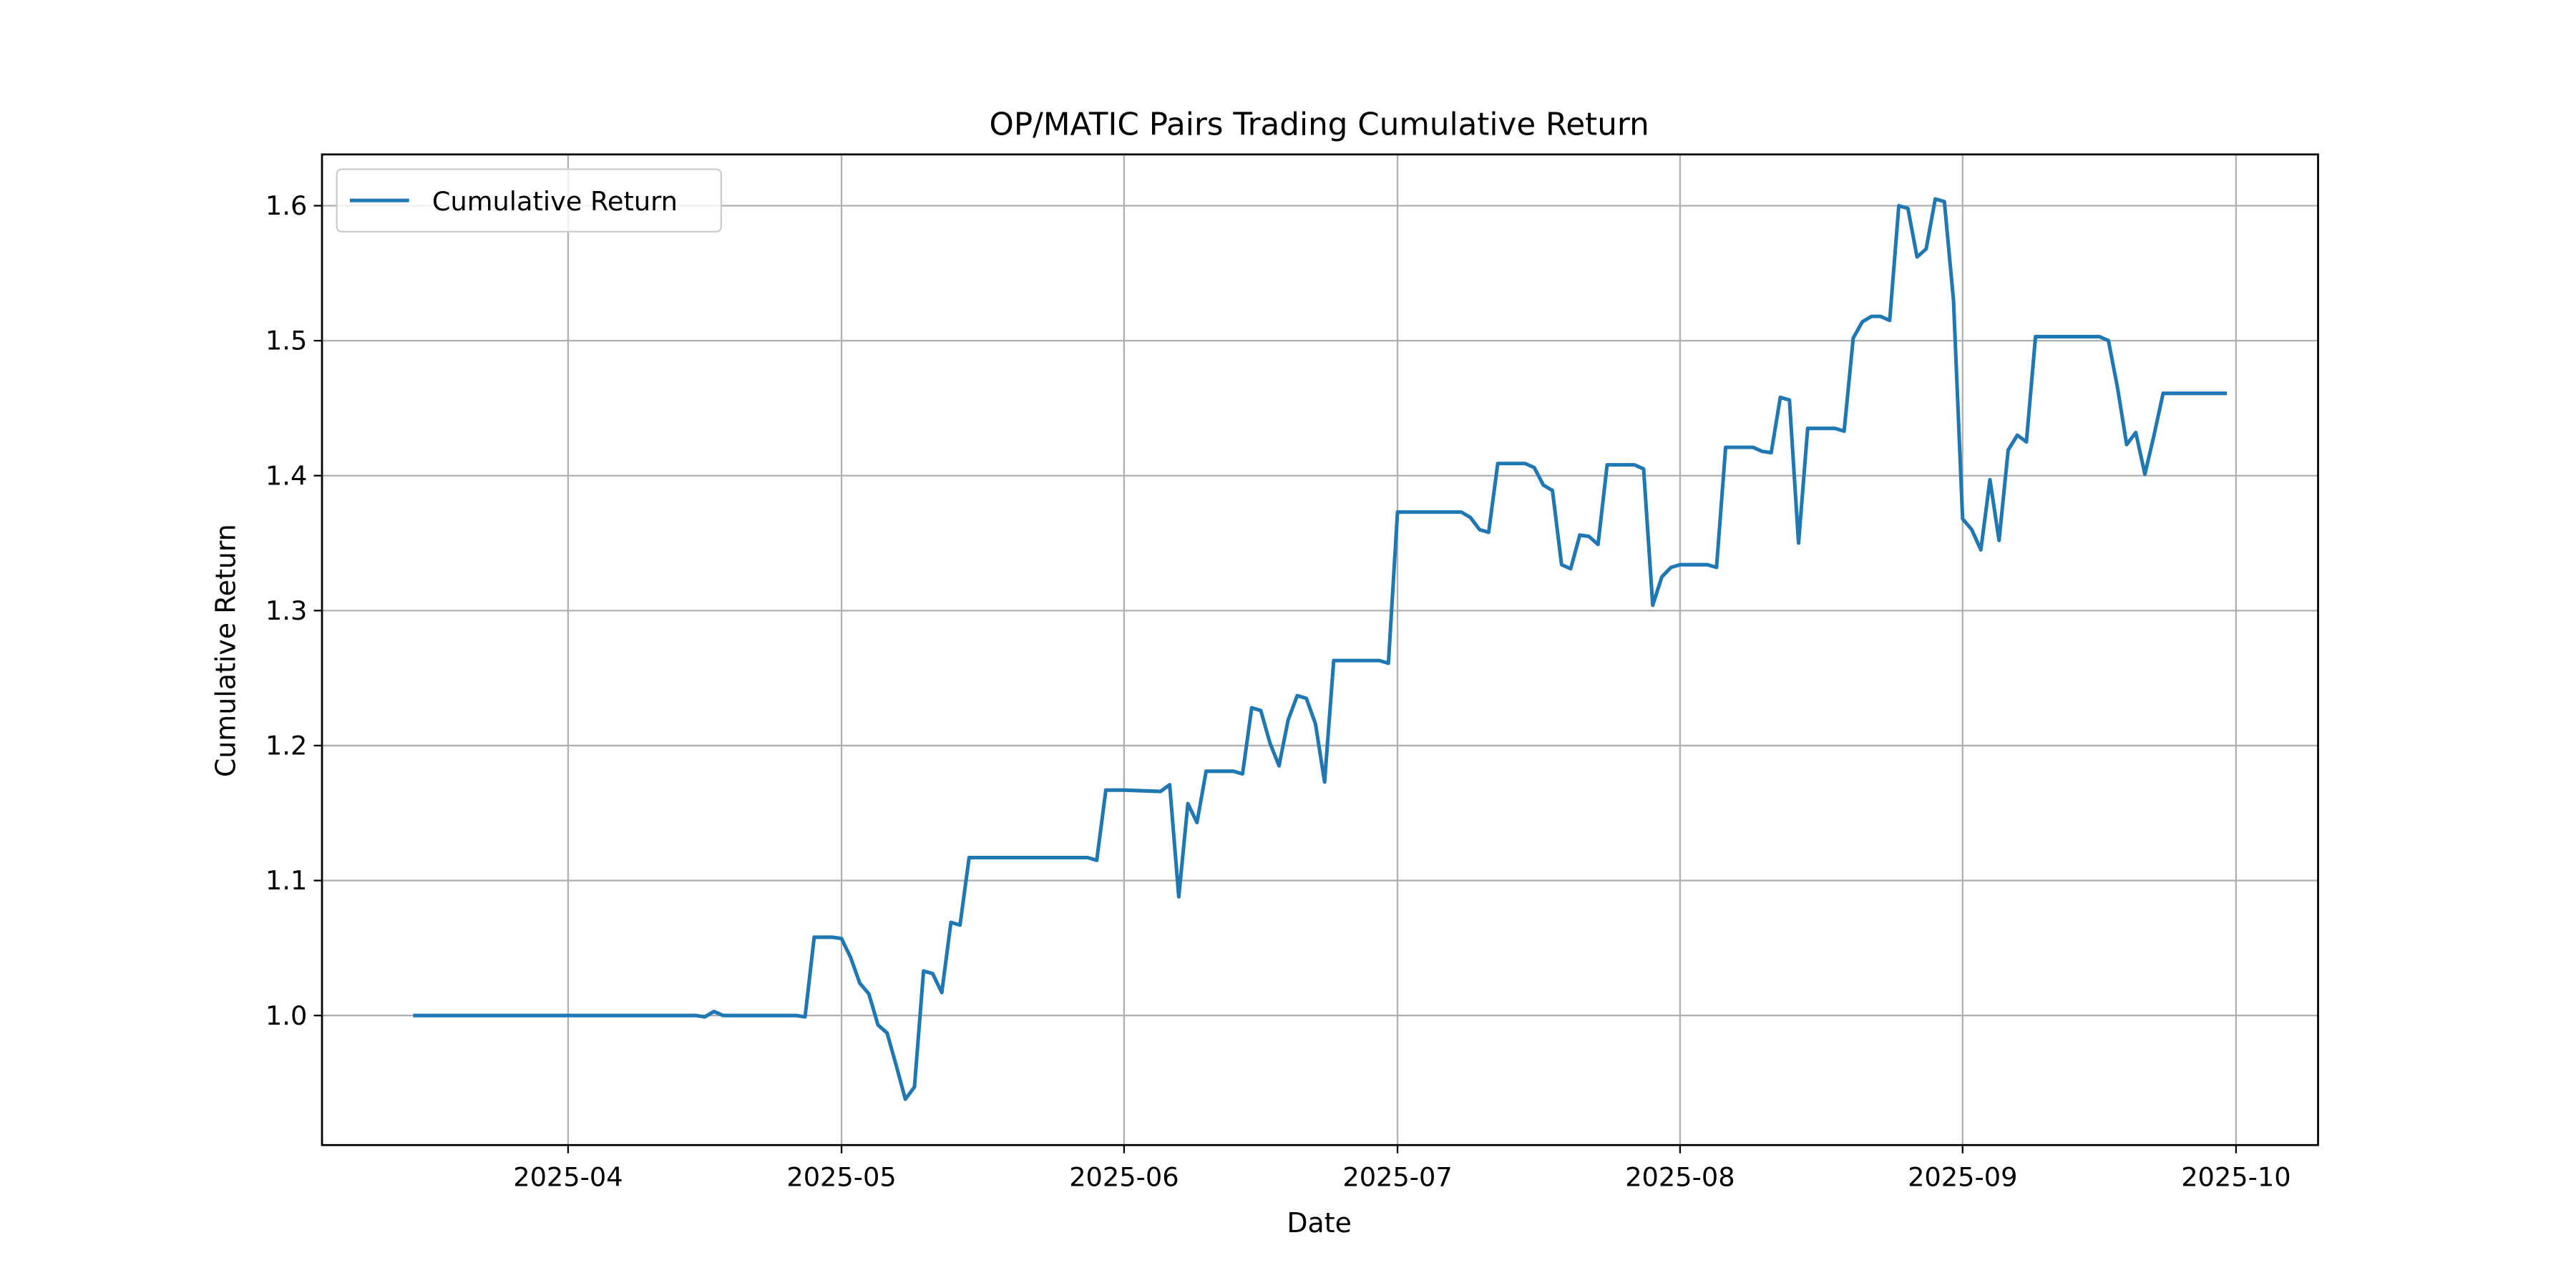  I want to click on y-axis-label: Cumulative Return, so click(226, 650).